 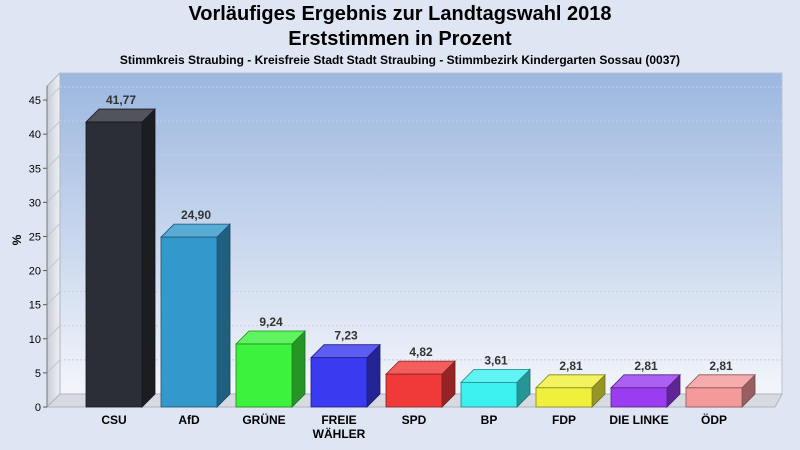 What do you see at coordinates (721, 366) in the screenshot?
I see `value-label-8: 2,81` at bounding box center [721, 366].